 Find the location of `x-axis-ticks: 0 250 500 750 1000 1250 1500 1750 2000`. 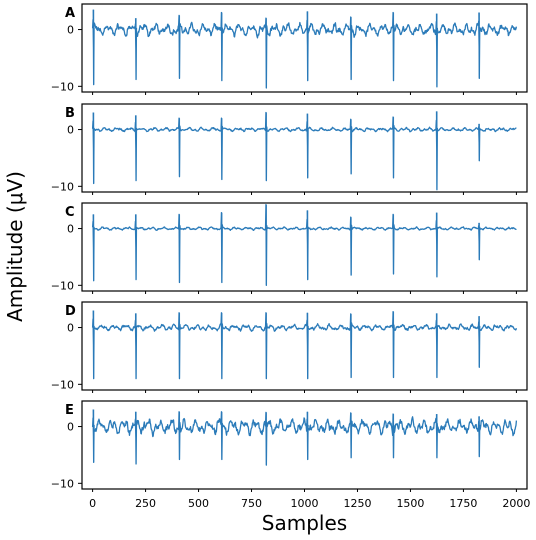

x-axis-ticks: 0 250 500 750 1000 1250 1500 1750 2000 is located at coordinates (309, 503).